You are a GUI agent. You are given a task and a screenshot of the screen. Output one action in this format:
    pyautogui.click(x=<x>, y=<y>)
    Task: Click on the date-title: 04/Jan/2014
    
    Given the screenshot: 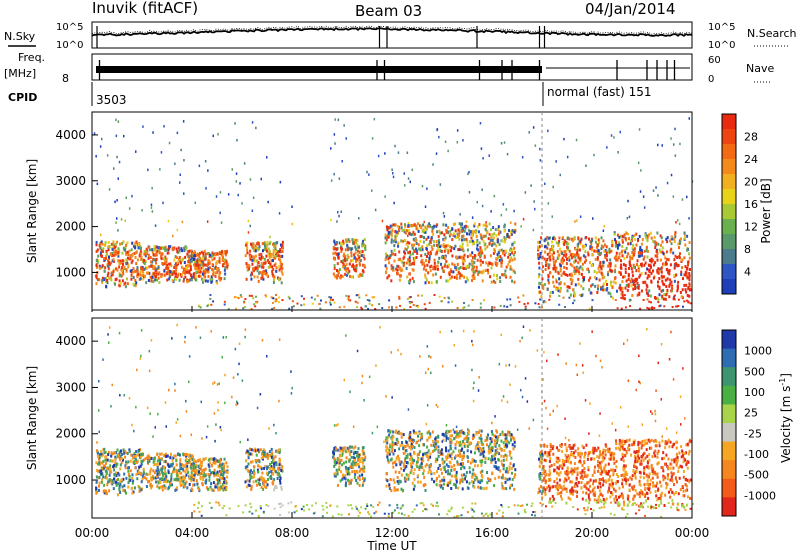 What is the action you would take?
    pyautogui.click(x=630, y=9)
    